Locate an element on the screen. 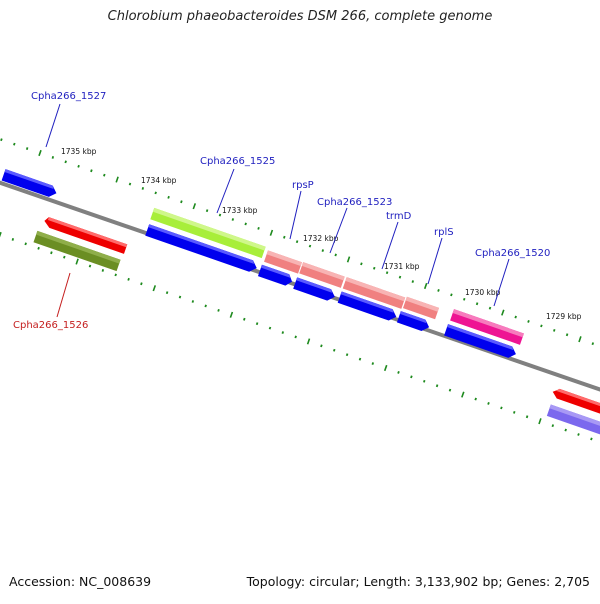 The image size is (600, 604). gene-label-cpha266-1526: Cpha266_1526 is located at coordinates (50, 325).